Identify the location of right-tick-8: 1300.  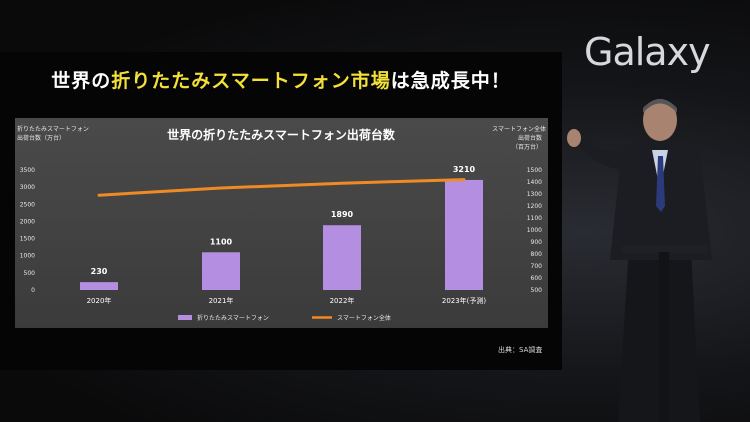
(534, 194).